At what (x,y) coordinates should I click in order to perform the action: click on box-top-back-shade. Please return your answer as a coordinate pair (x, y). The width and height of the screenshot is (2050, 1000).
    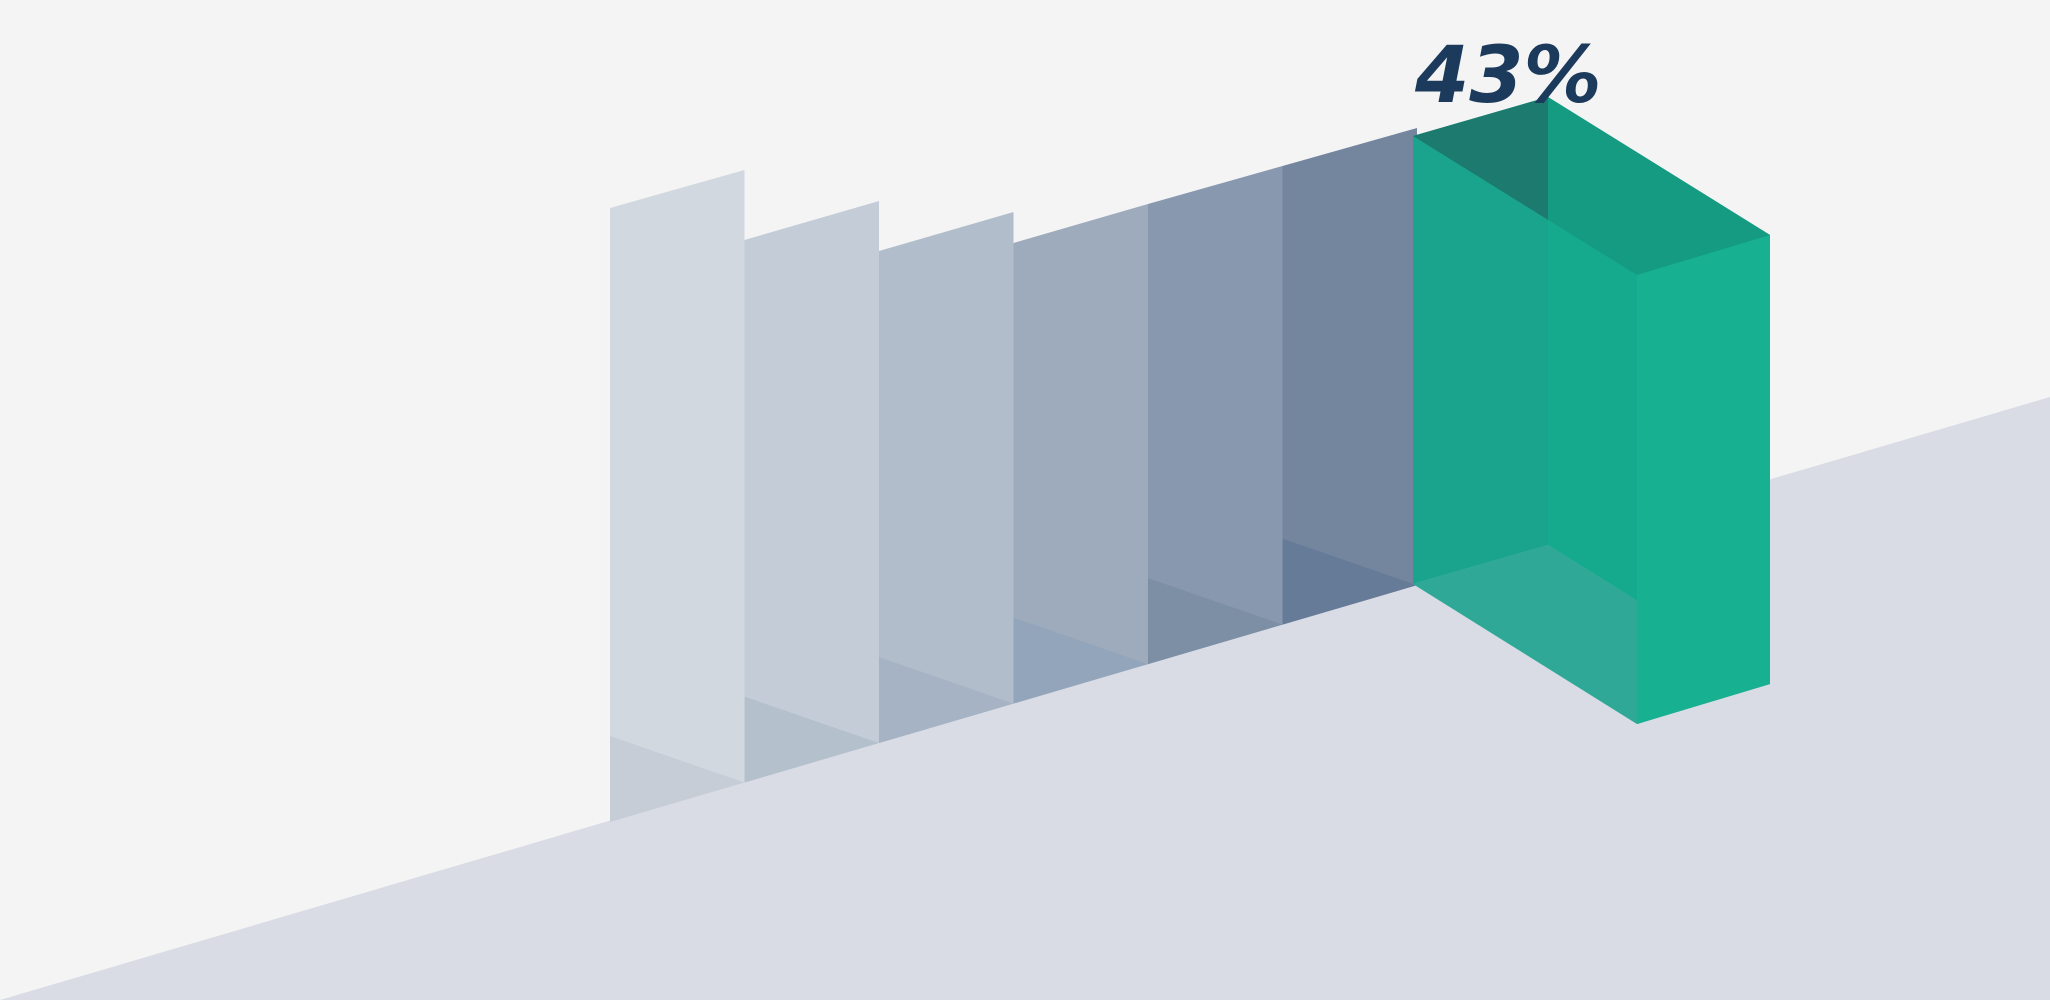
    Looking at the image, I should click on (1480, 158).